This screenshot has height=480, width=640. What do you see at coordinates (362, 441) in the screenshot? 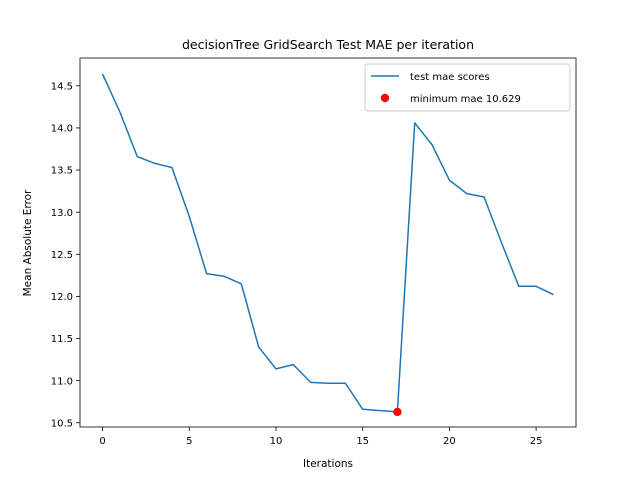
I see `x-tick-label: 15` at bounding box center [362, 441].